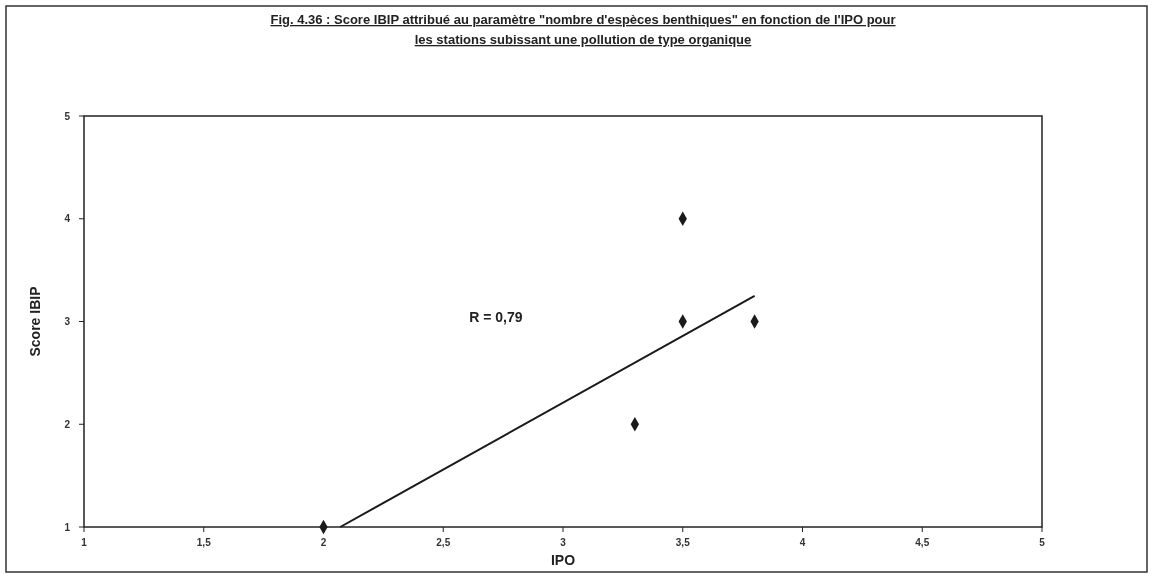 This screenshot has height=576, width=1155. What do you see at coordinates (67, 424) in the screenshot?
I see `y-tick-label: 2` at bounding box center [67, 424].